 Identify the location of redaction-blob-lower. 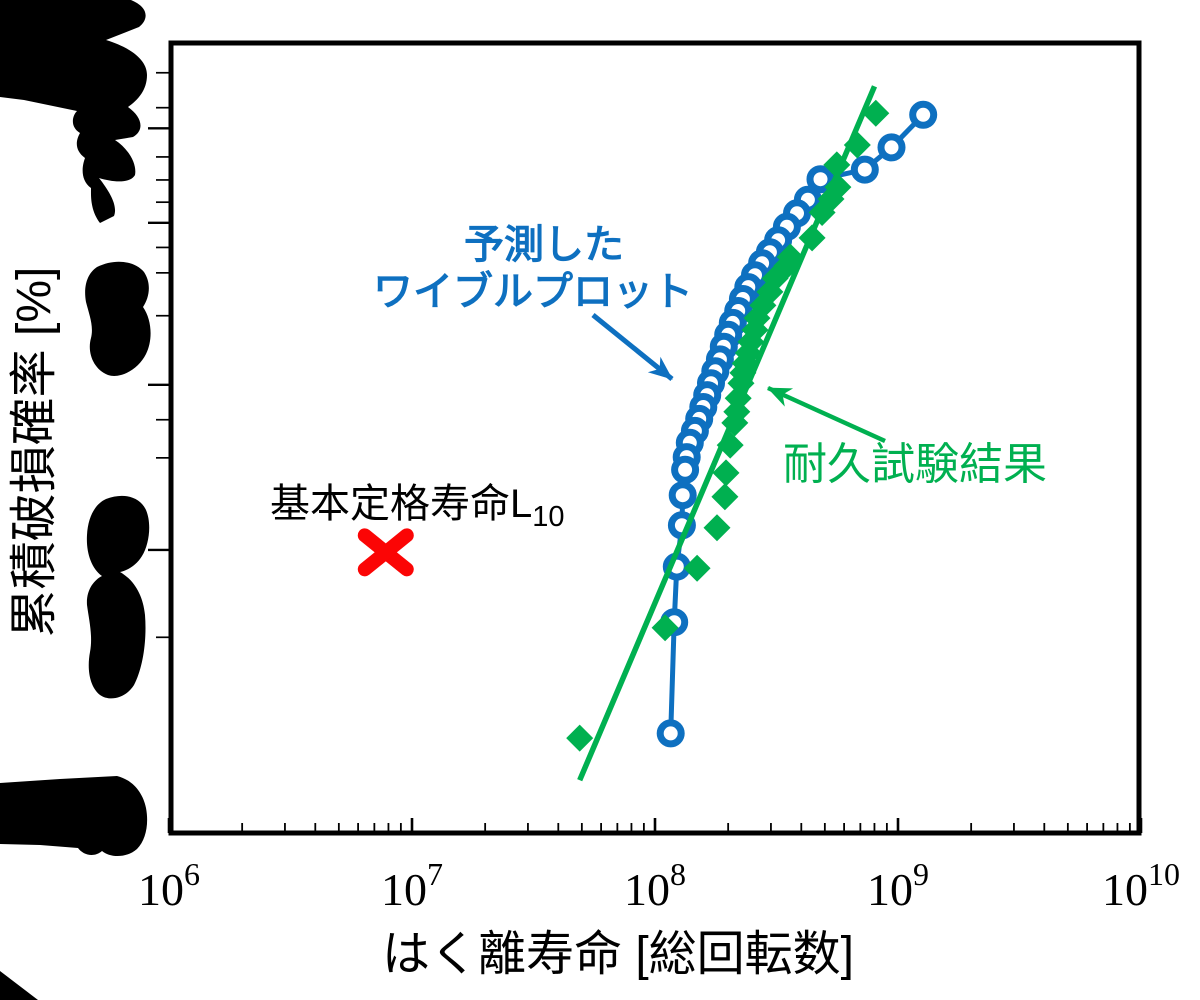
(118, 597).